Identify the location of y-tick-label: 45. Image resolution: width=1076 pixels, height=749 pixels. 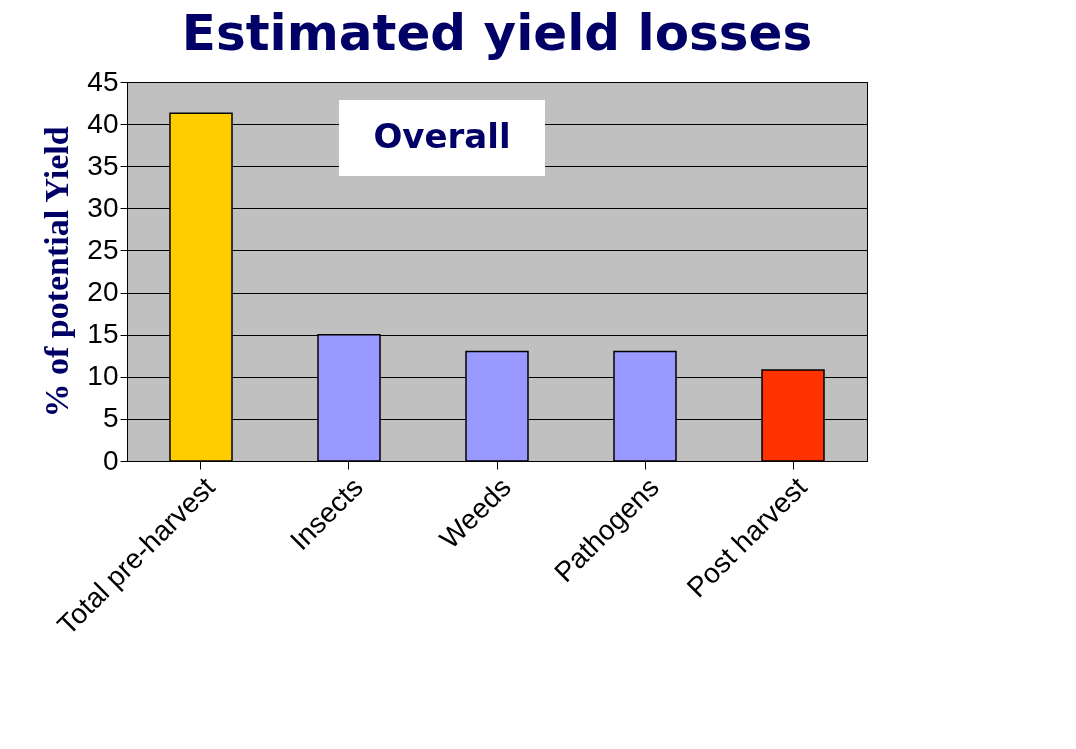
(103, 81).